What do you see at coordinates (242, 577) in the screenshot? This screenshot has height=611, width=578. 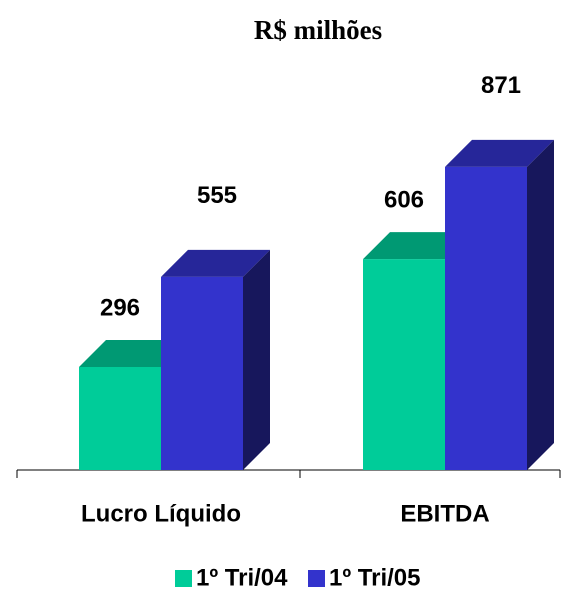 I see `legend-label: 1º Tri/04` at bounding box center [242, 577].